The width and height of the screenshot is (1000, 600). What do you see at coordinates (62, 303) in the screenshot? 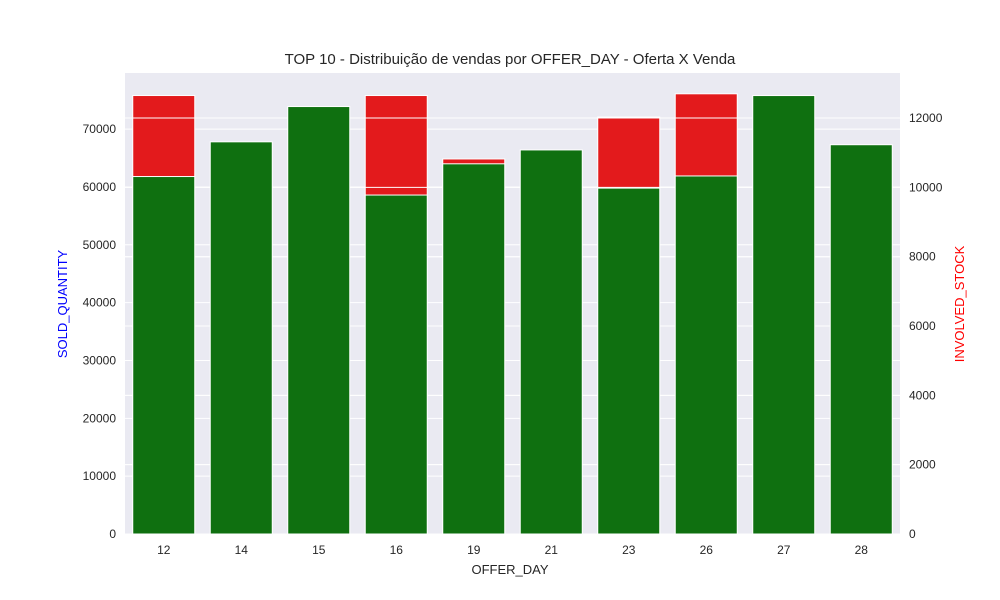
I see `y-axis-left-label: SOLD_QUANTITY` at bounding box center [62, 303].